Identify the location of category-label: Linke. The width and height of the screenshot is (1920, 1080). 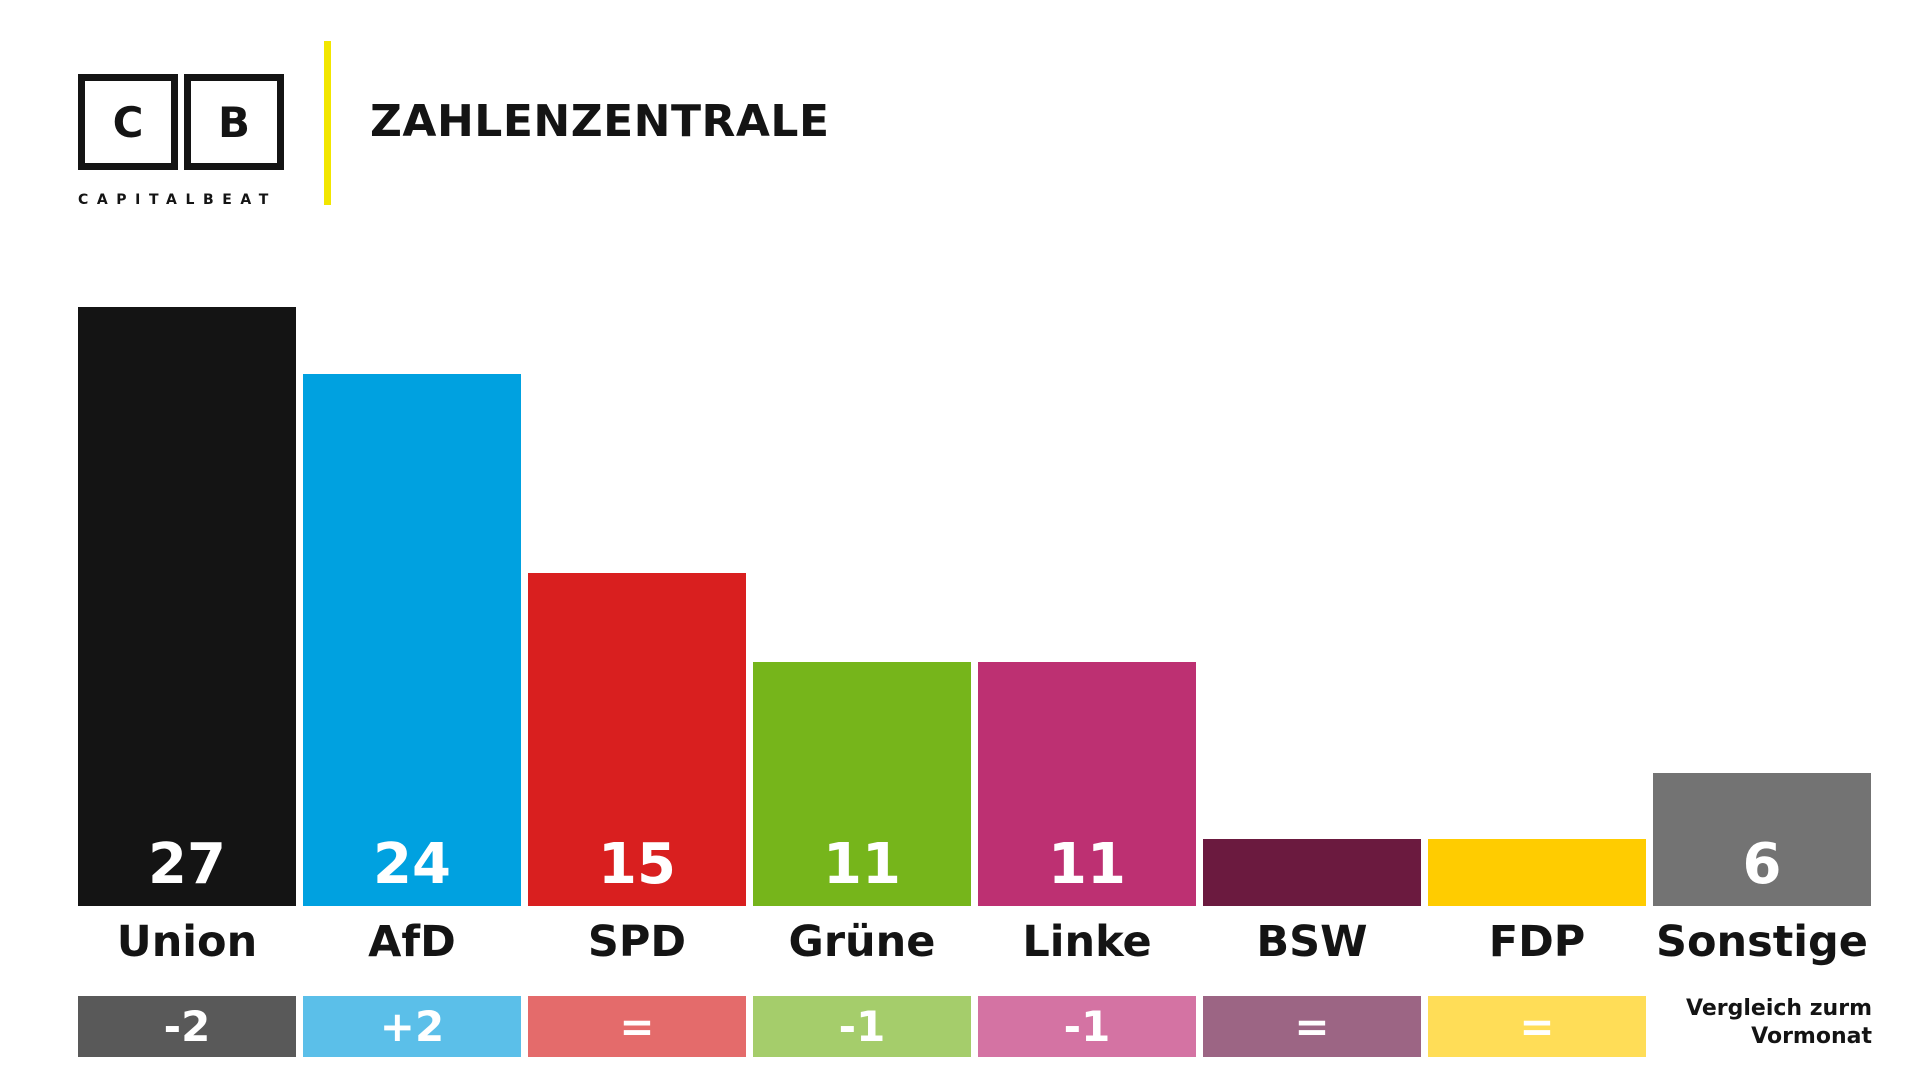
(1087, 942).